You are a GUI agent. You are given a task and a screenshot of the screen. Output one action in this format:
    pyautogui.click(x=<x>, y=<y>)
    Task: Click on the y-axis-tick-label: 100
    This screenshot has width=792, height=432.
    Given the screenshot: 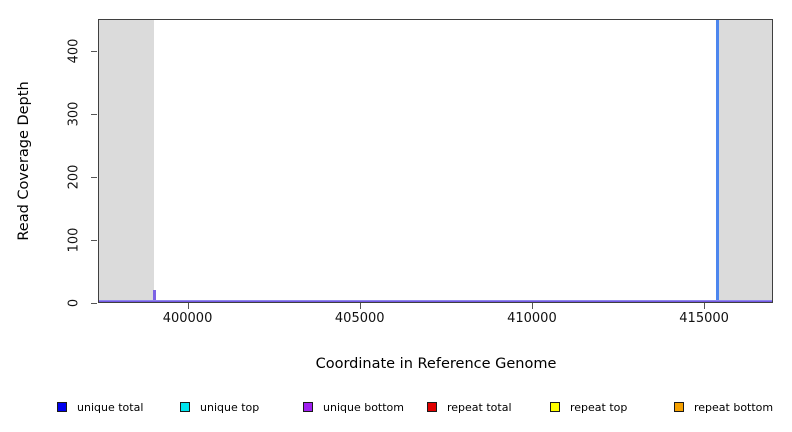 What is the action you would take?
    pyautogui.click(x=74, y=240)
    